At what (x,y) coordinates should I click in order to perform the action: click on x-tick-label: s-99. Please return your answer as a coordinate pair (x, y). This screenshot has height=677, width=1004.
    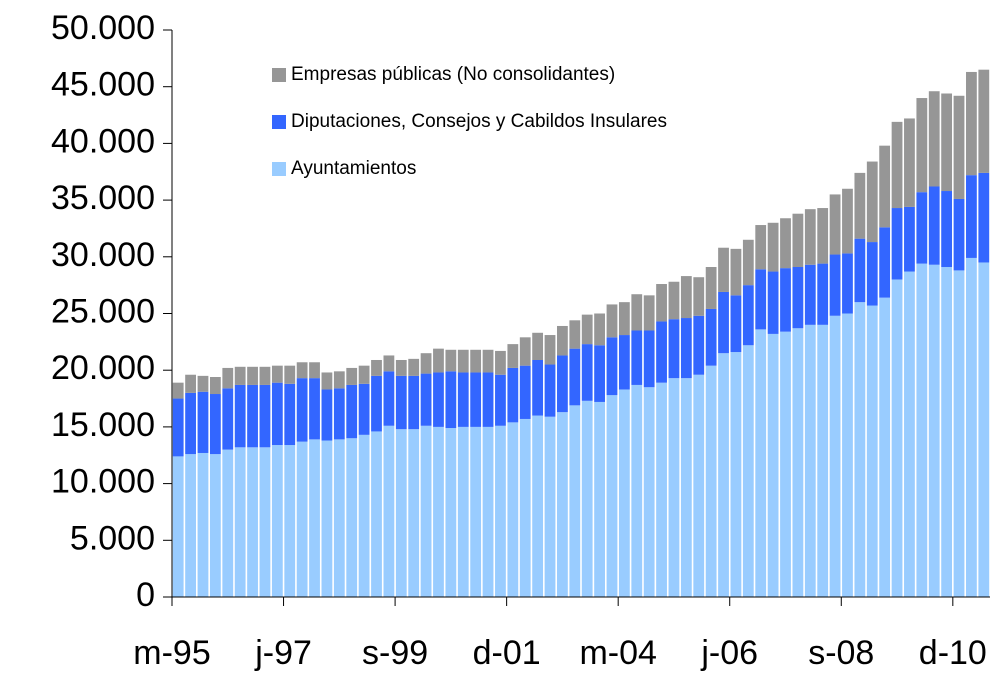
    Looking at the image, I should click on (395, 653).